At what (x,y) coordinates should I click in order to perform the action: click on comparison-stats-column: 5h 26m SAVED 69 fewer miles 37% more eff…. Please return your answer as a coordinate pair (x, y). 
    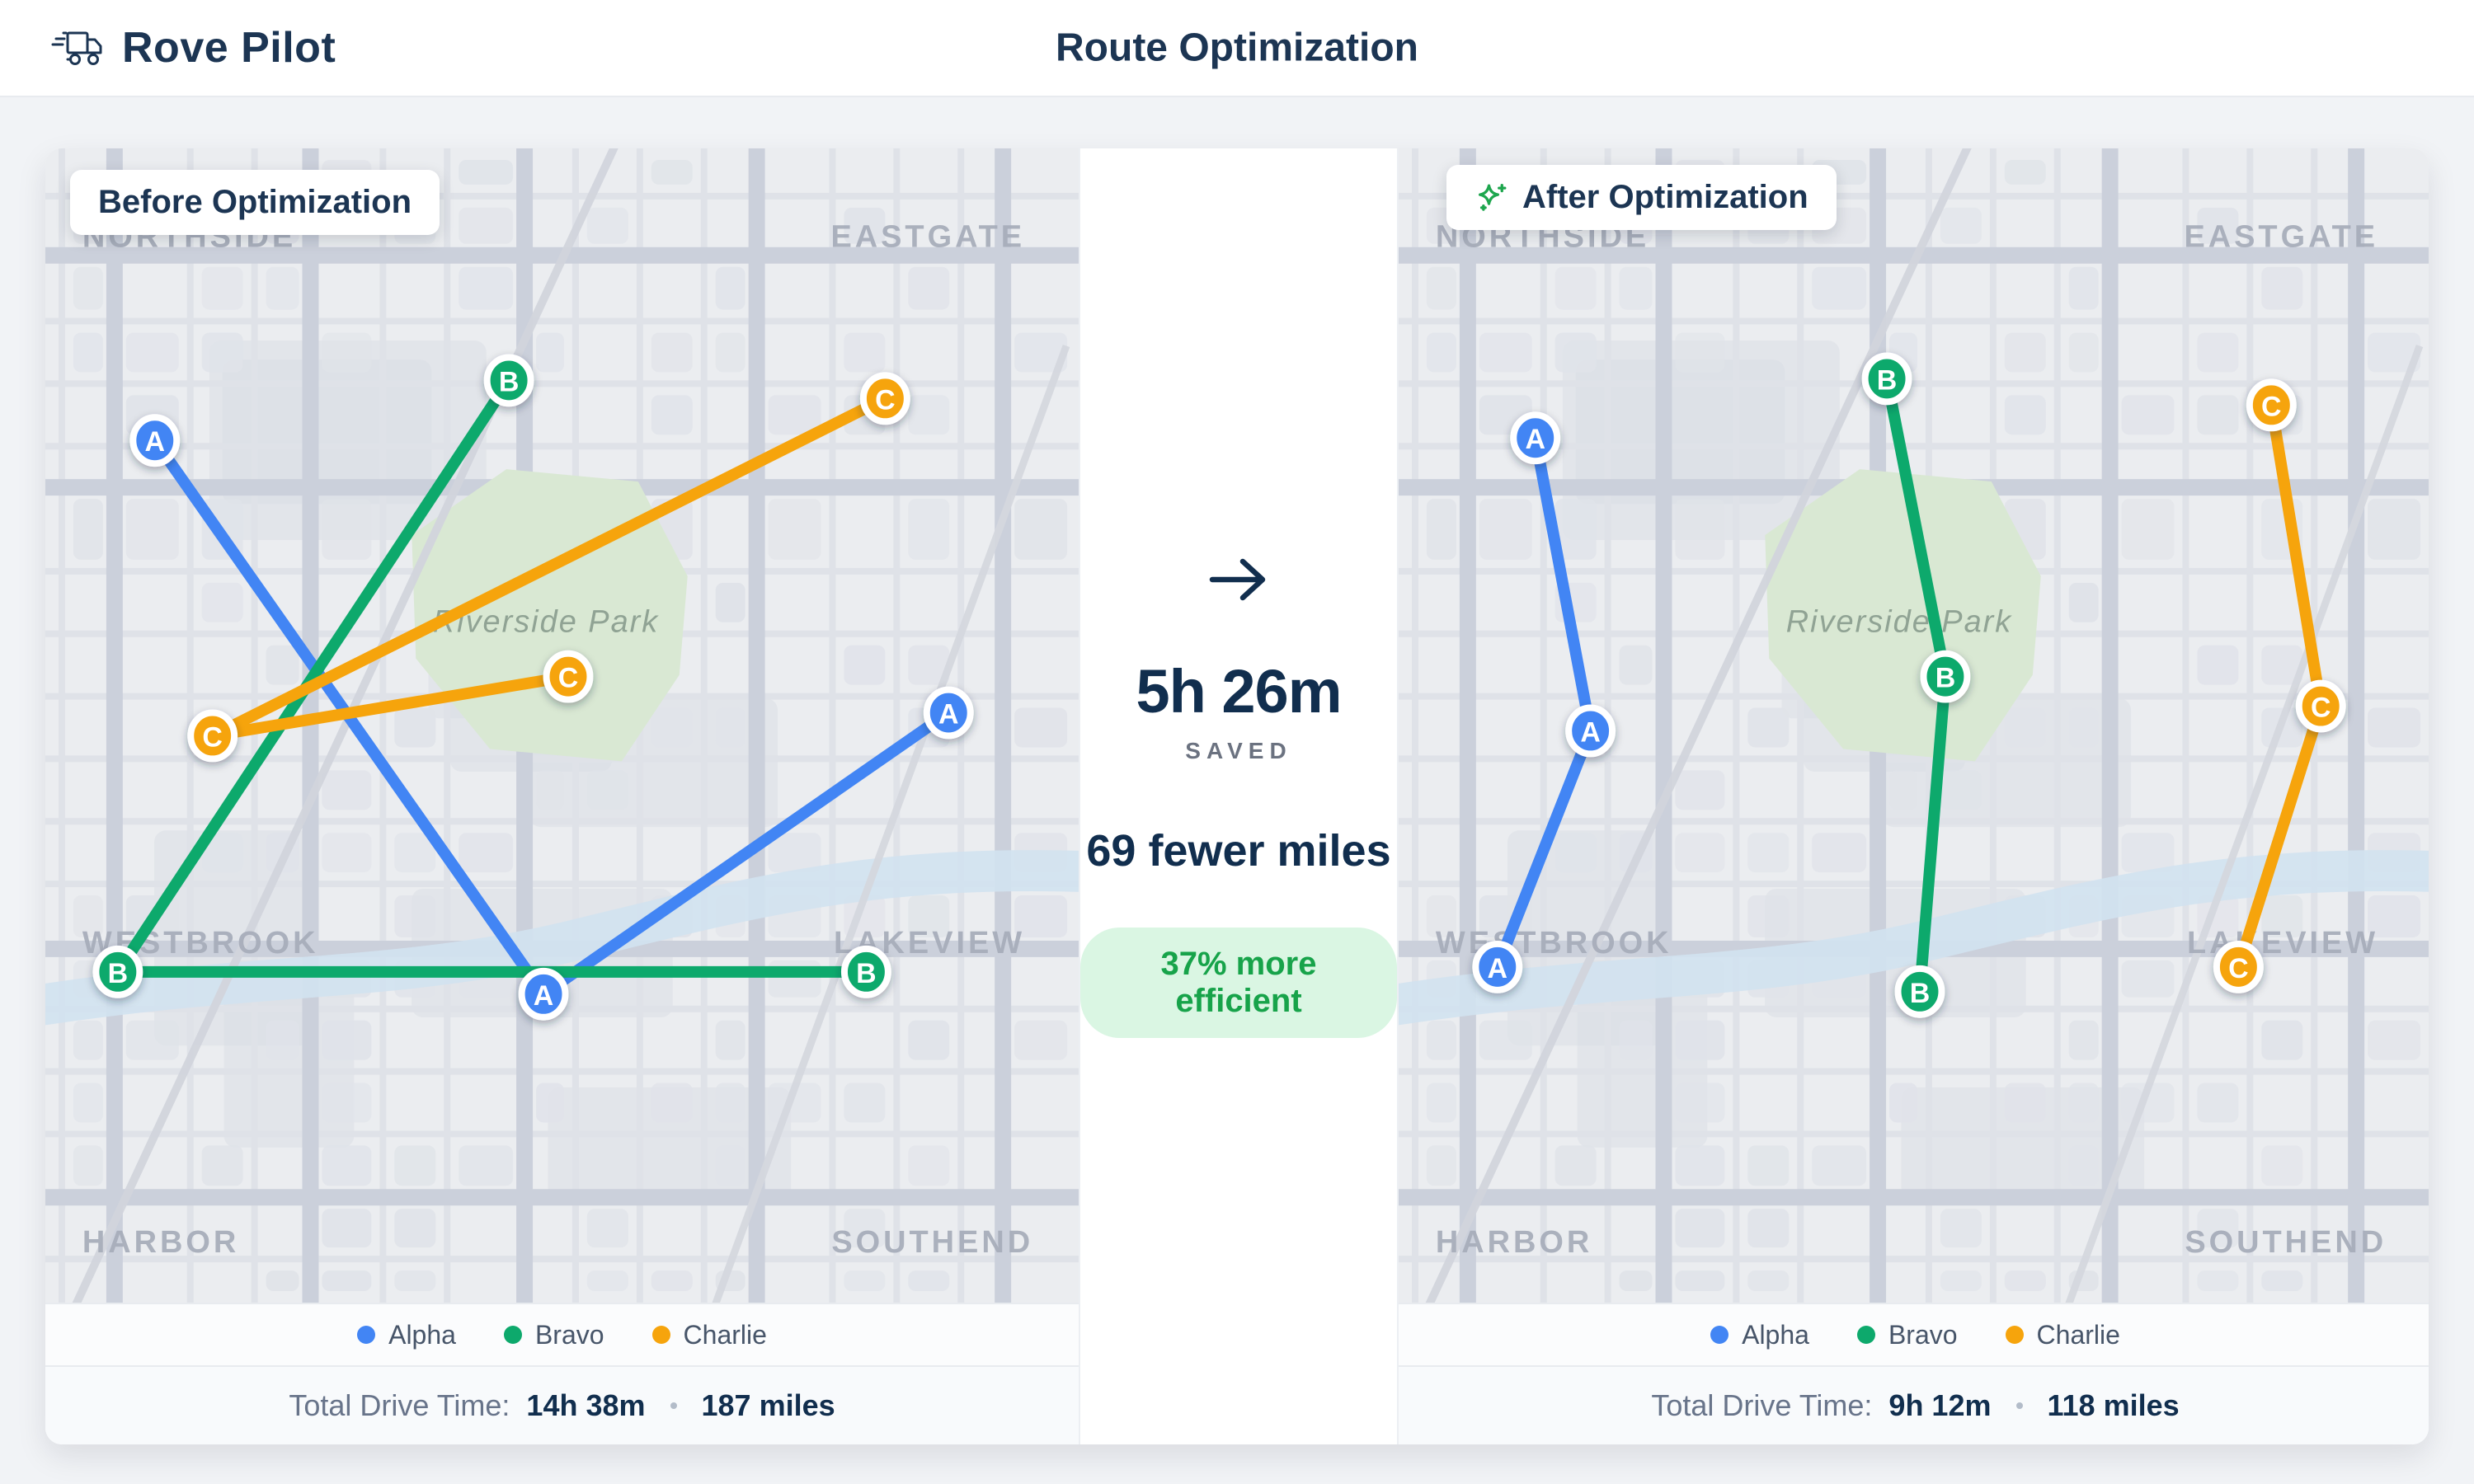
    Looking at the image, I should click on (1239, 796).